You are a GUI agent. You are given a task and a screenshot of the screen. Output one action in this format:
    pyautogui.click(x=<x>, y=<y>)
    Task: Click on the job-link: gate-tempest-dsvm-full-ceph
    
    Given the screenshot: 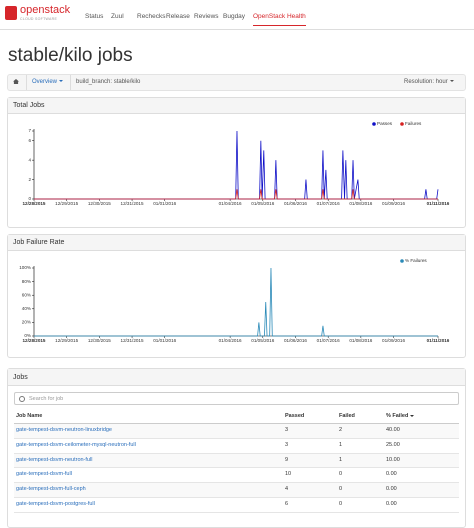 What is the action you would take?
    pyautogui.click(x=51, y=489)
    